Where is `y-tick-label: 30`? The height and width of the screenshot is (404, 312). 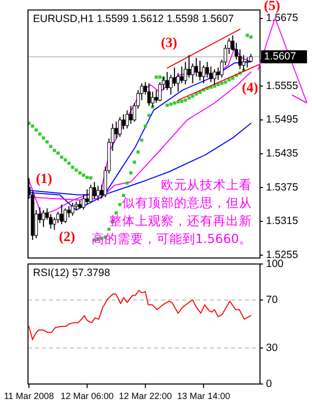 y-tick-label: 30 is located at coordinates (272, 348).